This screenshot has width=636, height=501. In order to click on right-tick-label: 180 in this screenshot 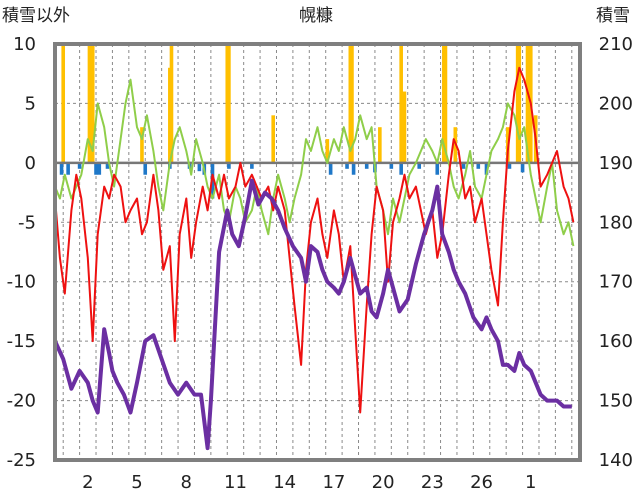, I will do `click(616, 222)`.